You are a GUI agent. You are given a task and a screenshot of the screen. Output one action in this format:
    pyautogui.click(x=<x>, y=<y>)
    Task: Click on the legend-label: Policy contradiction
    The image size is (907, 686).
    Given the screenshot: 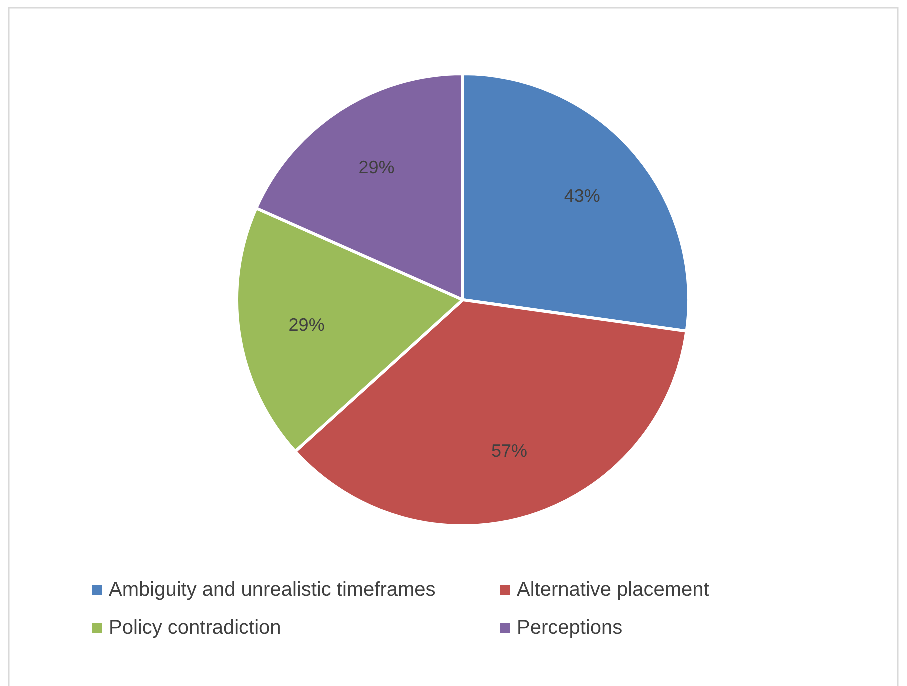 What is the action you would take?
    pyautogui.click(x=195, y=628)
    